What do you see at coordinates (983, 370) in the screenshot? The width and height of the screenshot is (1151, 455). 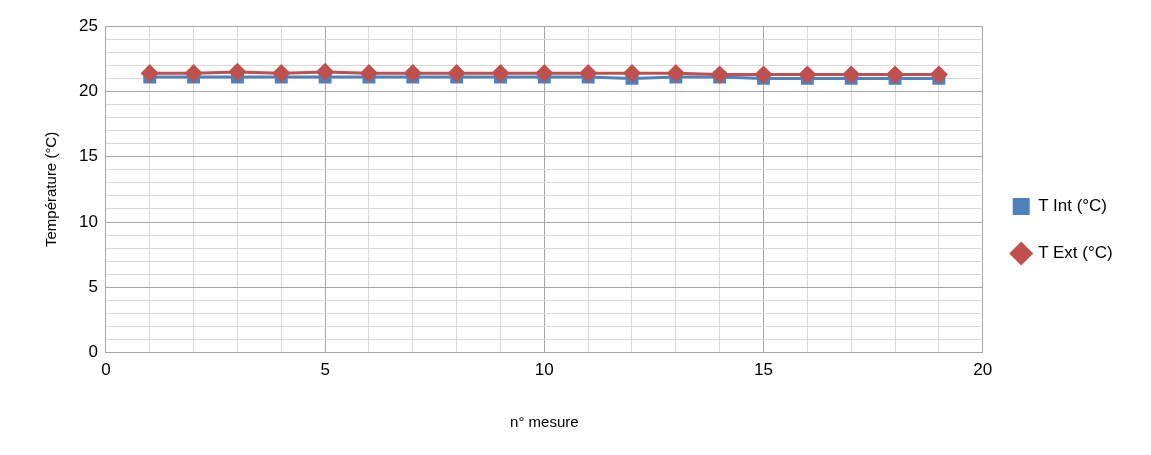 I see `x-tick-label: 20` at bounding box center [983, 370].